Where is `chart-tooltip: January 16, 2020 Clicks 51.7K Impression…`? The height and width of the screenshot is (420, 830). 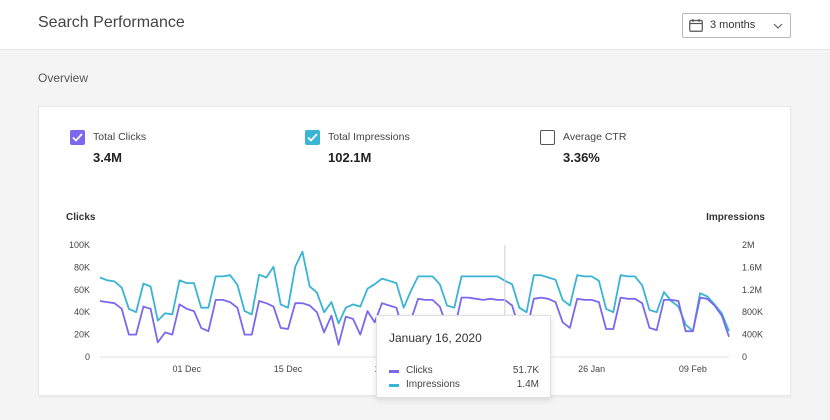
chart-tooltip: January 16, 2020 Clicks 51.7K Impression… is located at coordinates (463, 356).